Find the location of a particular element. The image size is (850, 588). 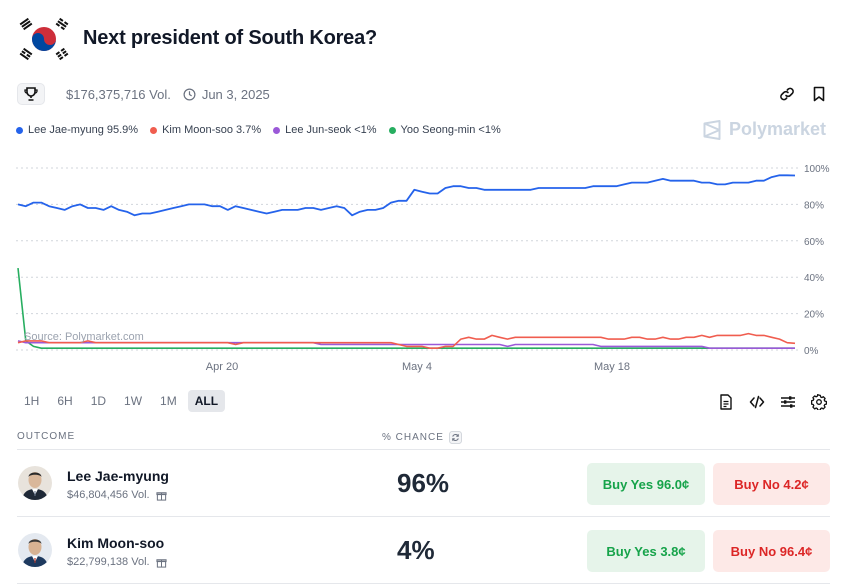

buy-no-button: Buy No 96.4¢ is located at coordinates (771, 551).